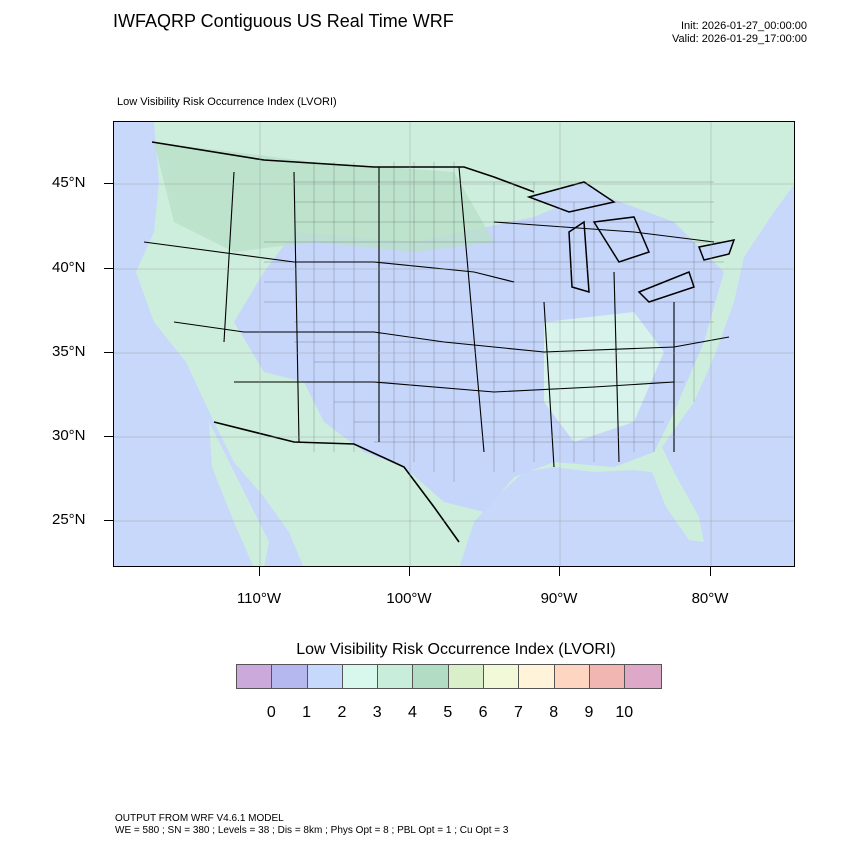 The width and height of the screenshot is (850, 850). What do you see at coordinates (69, 267) in the screenshot?
I see `lat-label-40n: 40°N` at bounding box center [69, 267].